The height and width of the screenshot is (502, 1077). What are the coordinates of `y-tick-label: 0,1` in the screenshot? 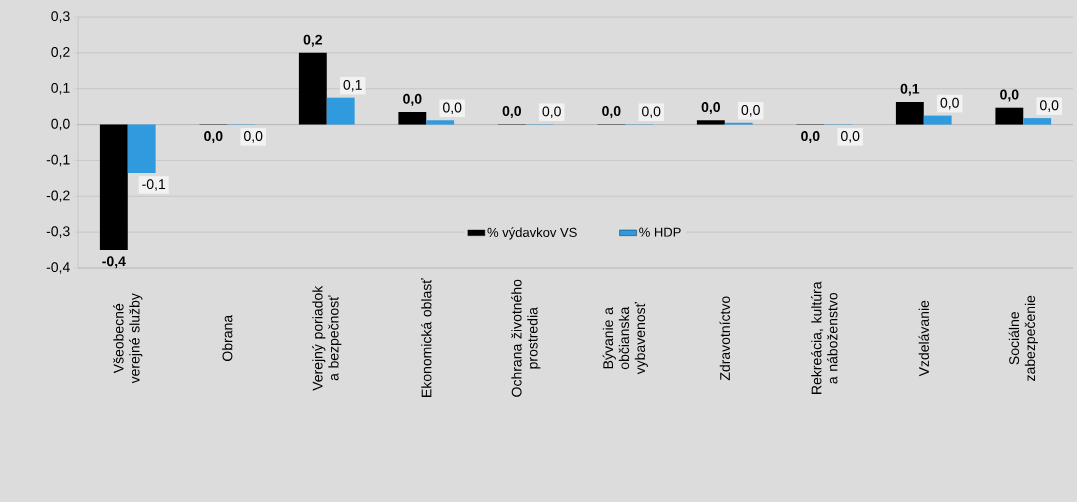 It's located at (60, 88).